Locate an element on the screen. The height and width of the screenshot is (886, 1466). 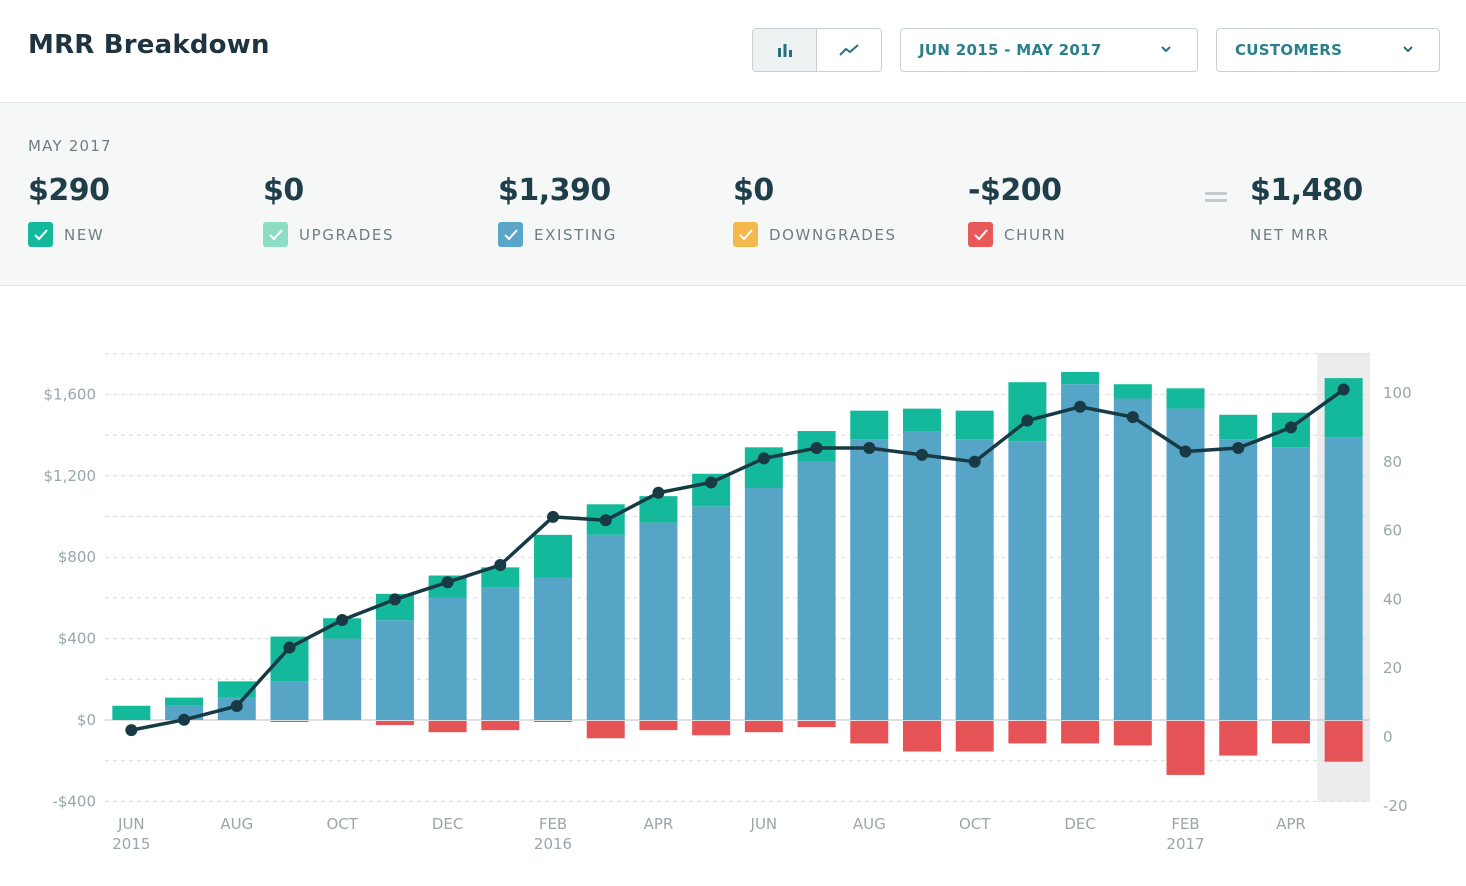
y-left-tick-label: $0 is located at coordinates (86, 720).